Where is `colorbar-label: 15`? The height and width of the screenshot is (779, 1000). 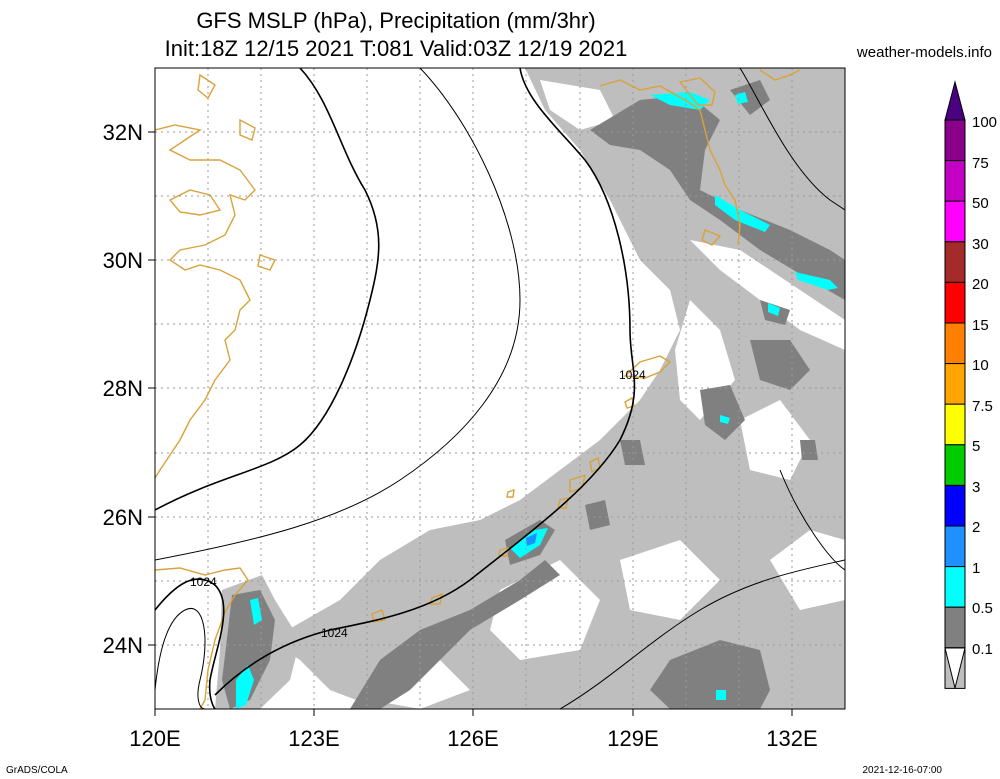
colorbar-label: 15 is located at coordinates (980, 325).